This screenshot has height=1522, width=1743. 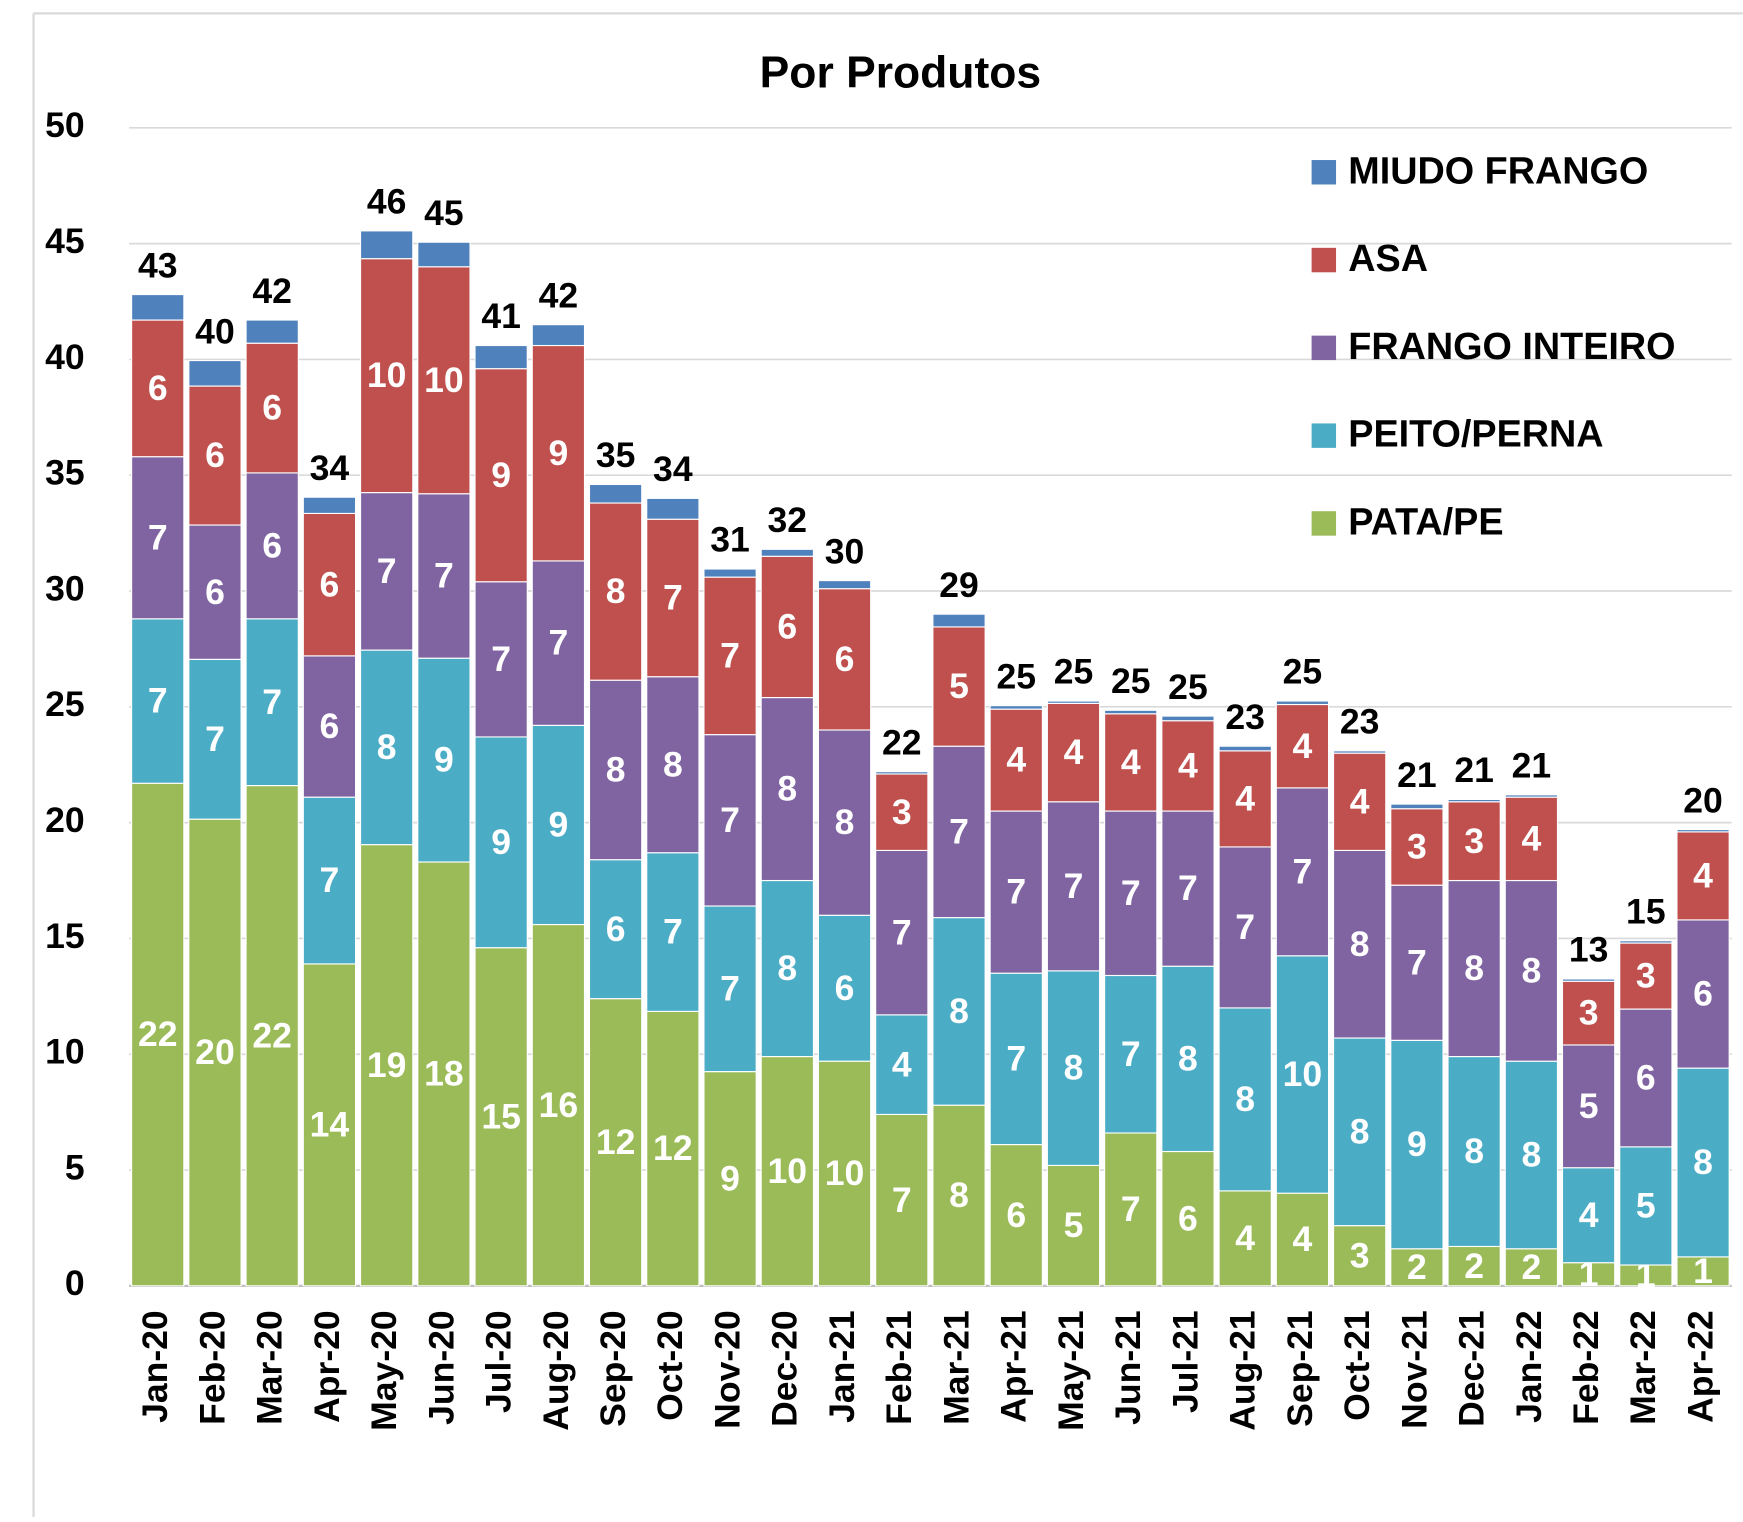 What do you see at coordinates (327, 1366) in the screenshot?
I see `x-tick-label: Apr-20` at bounding box center [327, 1366].